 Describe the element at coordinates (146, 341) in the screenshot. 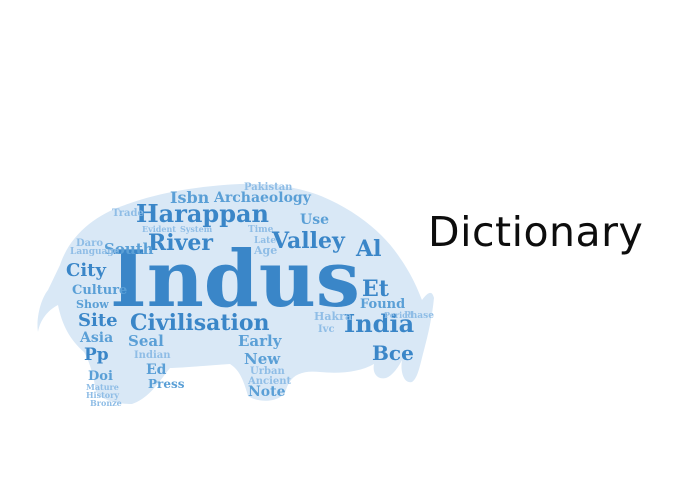

I see `cloud-word: Seal` at that location.